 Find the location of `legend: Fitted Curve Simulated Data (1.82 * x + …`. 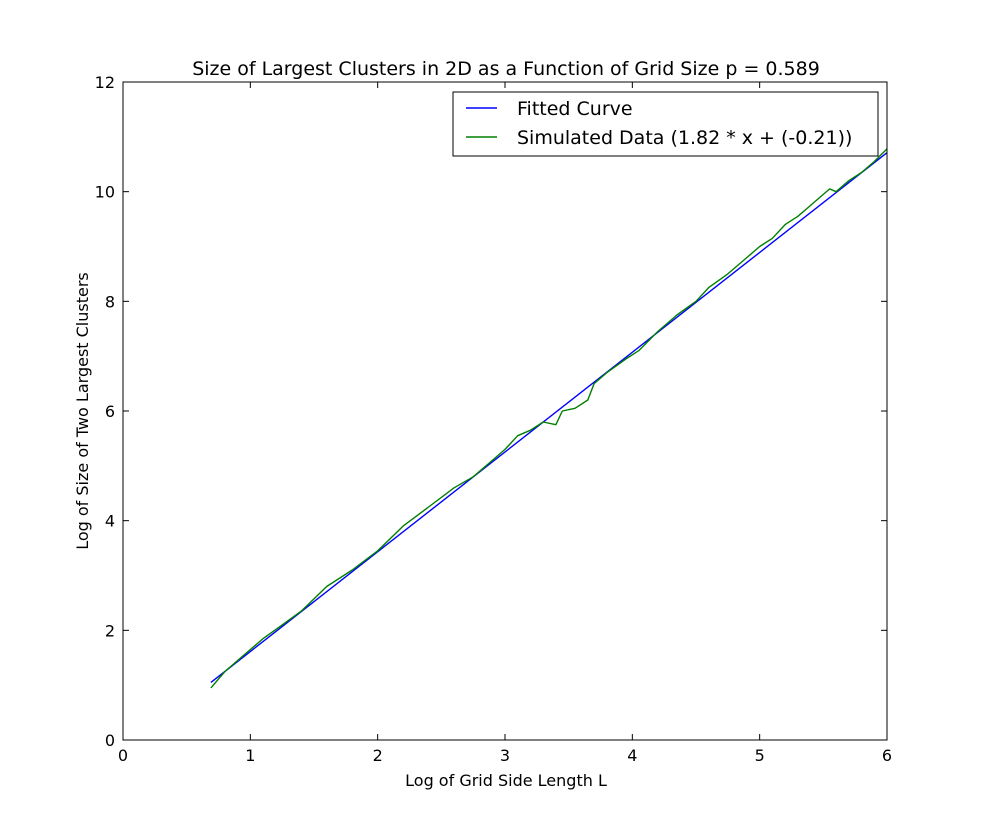

legend: Fitted Curve Simulated Data (1.82 * x + … is located at coordinates (665, 124).